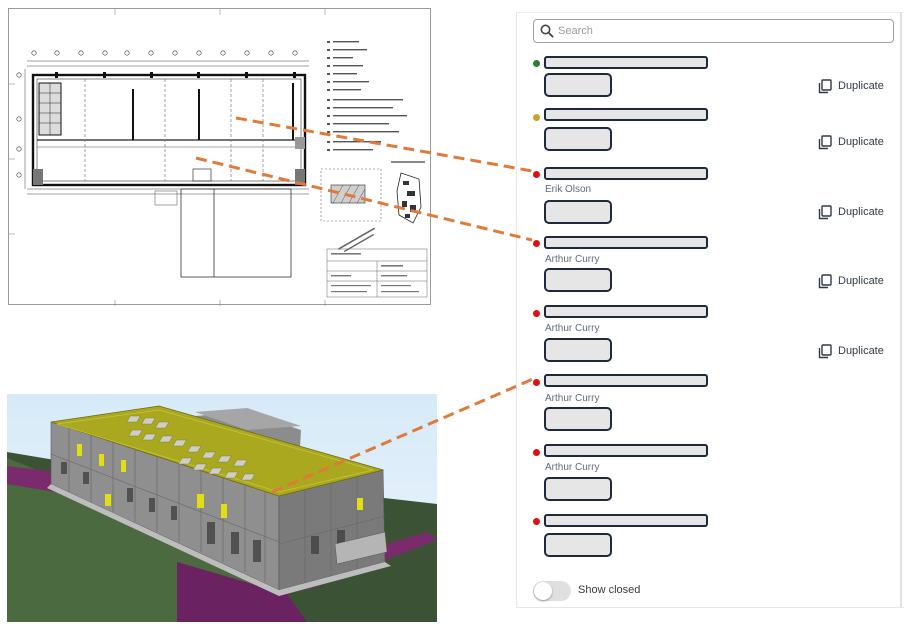 The width and height of the screenshot is (909, 631). I want to click on issue-assignee: Erik Olson, so click(568, 189).